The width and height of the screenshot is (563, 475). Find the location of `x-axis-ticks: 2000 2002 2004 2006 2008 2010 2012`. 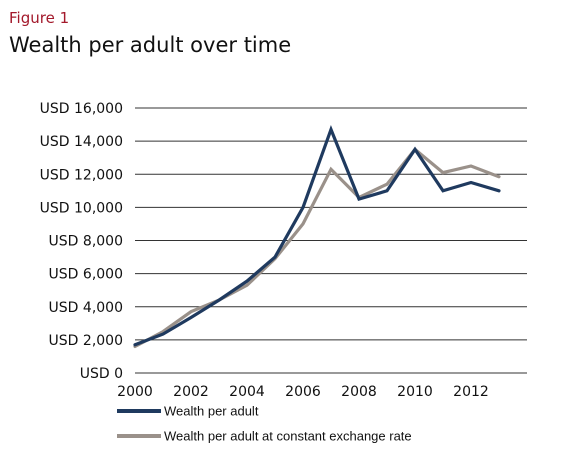

x-axis-ticks: 2000 2002 2004 2006 2008 2010 2012 is located at coordinates (303, 392).